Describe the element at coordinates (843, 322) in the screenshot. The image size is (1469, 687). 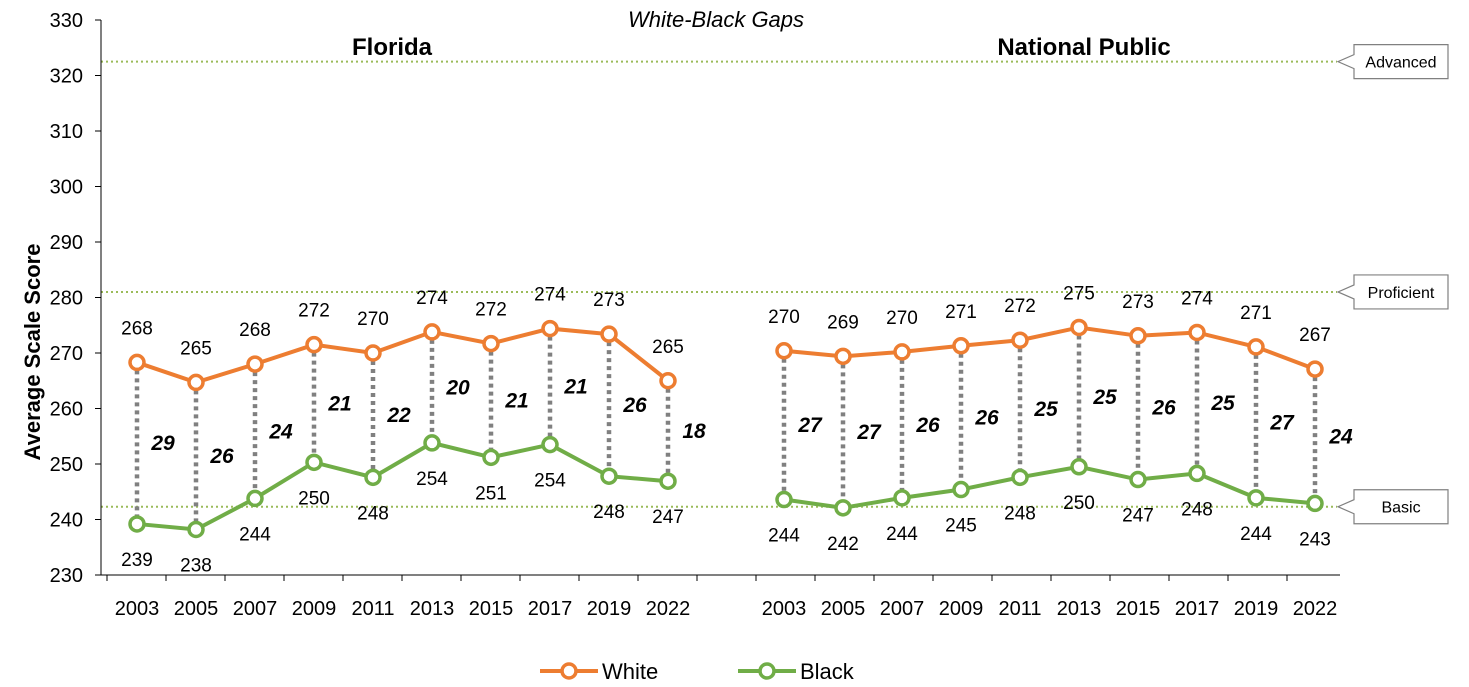
I see `value-label-white: 269` at that location.